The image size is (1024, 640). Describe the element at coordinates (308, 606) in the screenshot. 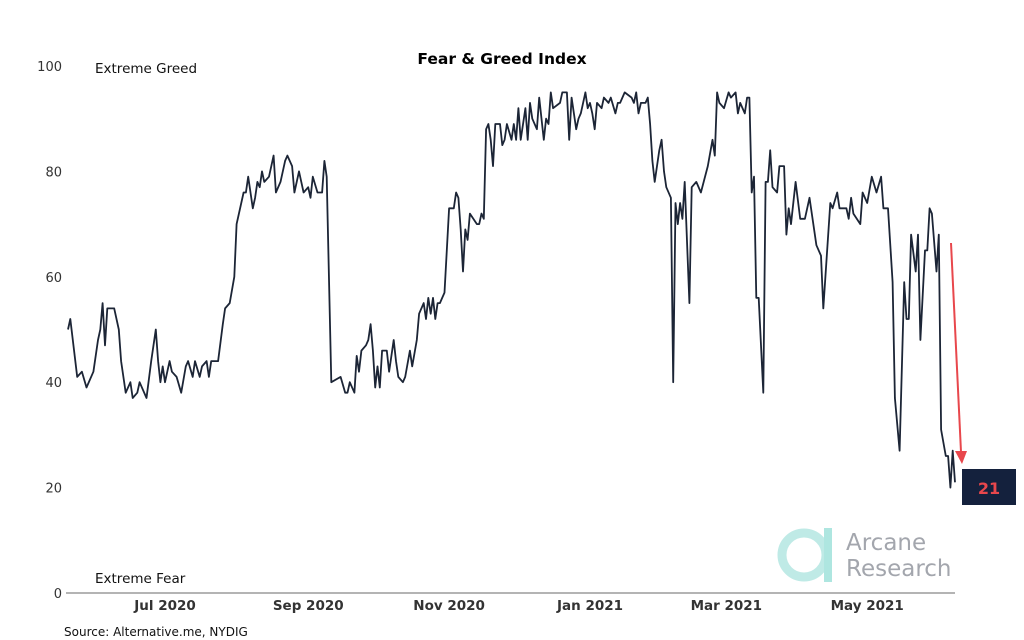

I see `x-tick-label: Sep 2020` at that location.